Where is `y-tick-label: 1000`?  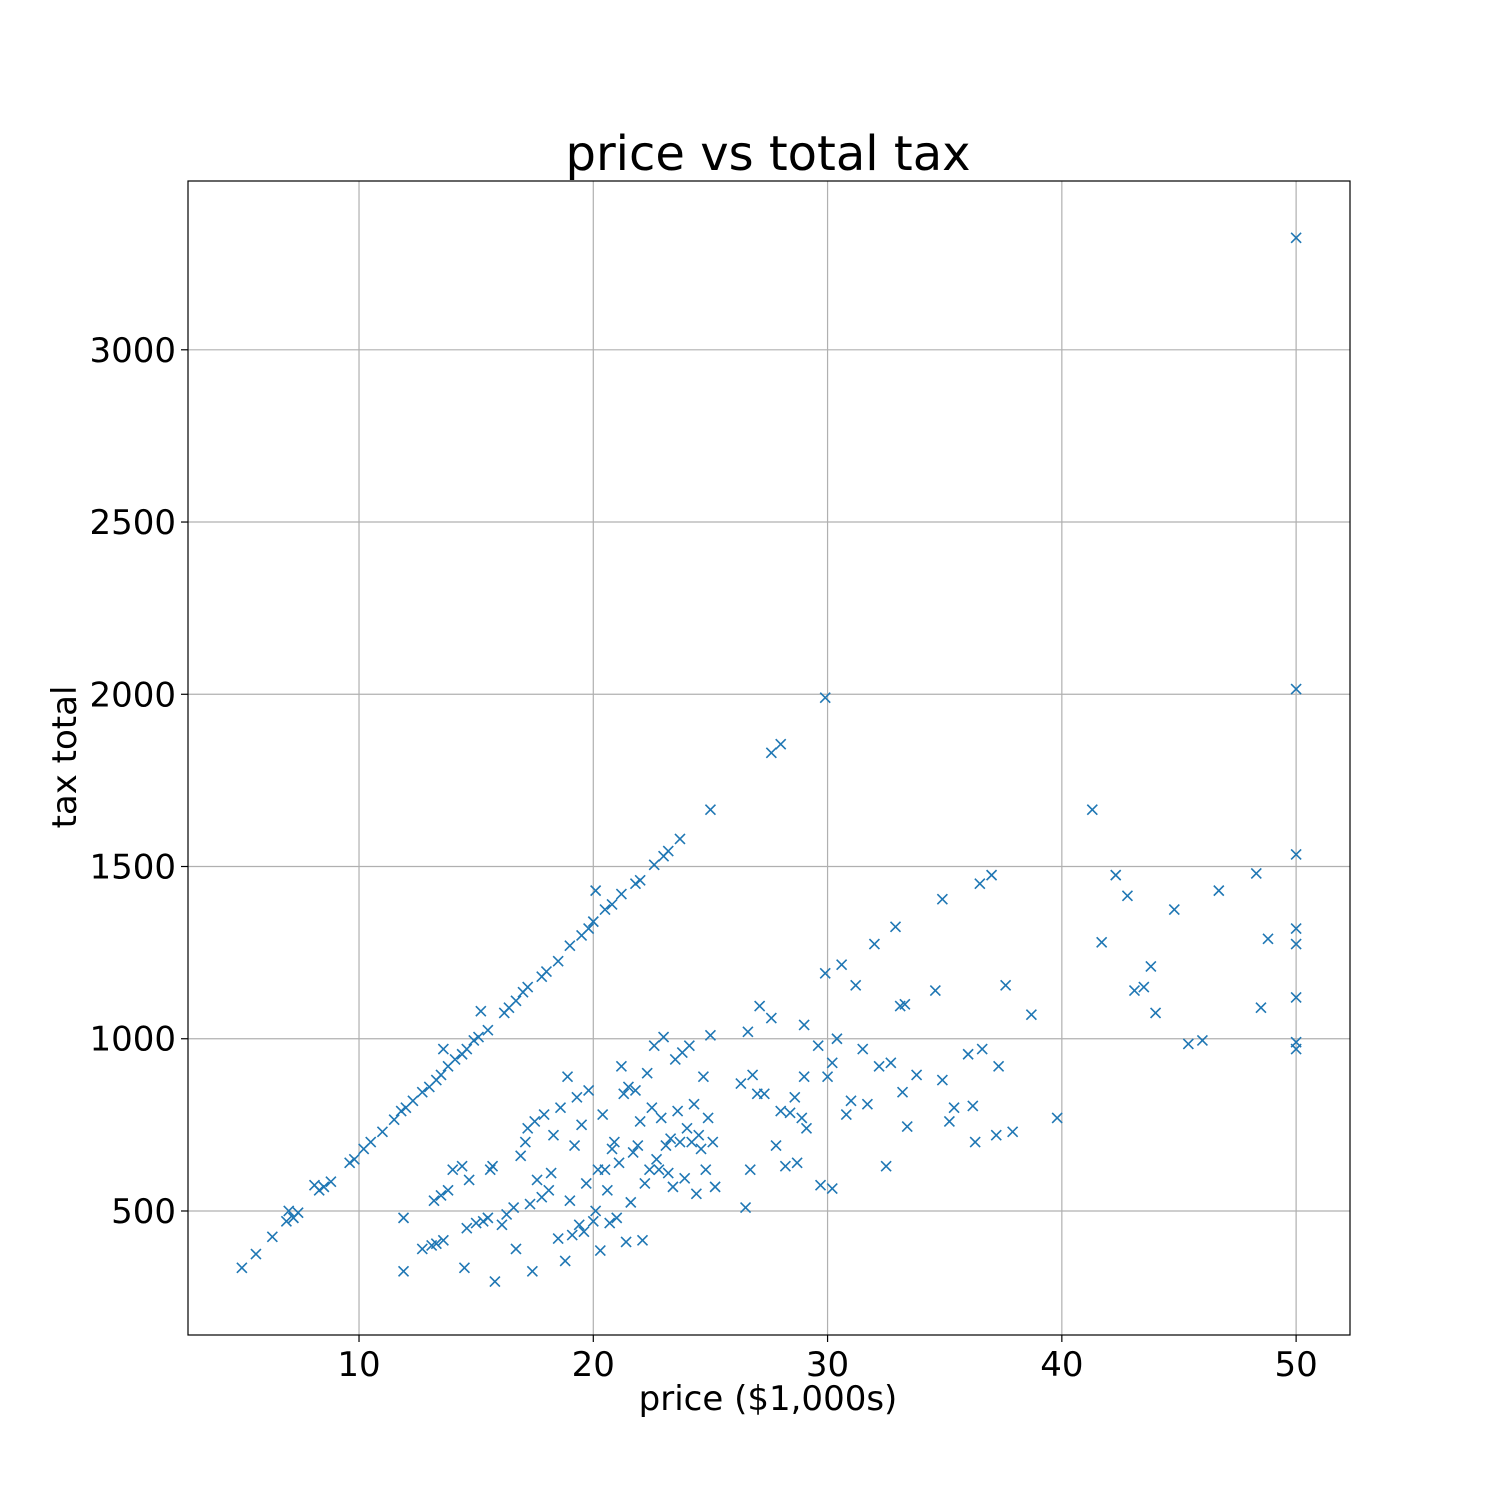 y-tick-label: 1000 is located at coordinates (132, 1040).